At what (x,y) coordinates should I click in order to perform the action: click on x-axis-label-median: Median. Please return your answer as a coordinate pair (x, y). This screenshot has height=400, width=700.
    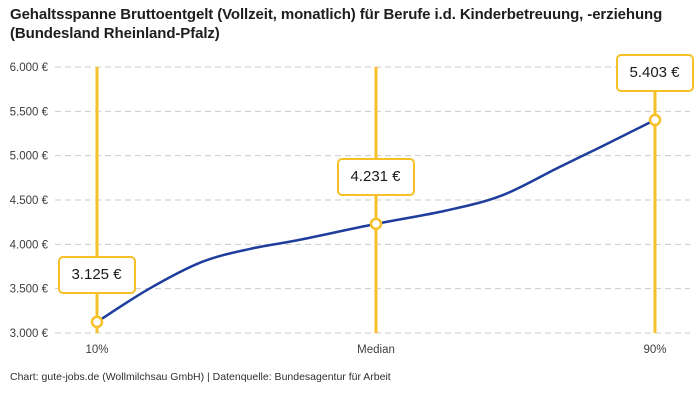
    Looking at the image, I should click on (376, 350).